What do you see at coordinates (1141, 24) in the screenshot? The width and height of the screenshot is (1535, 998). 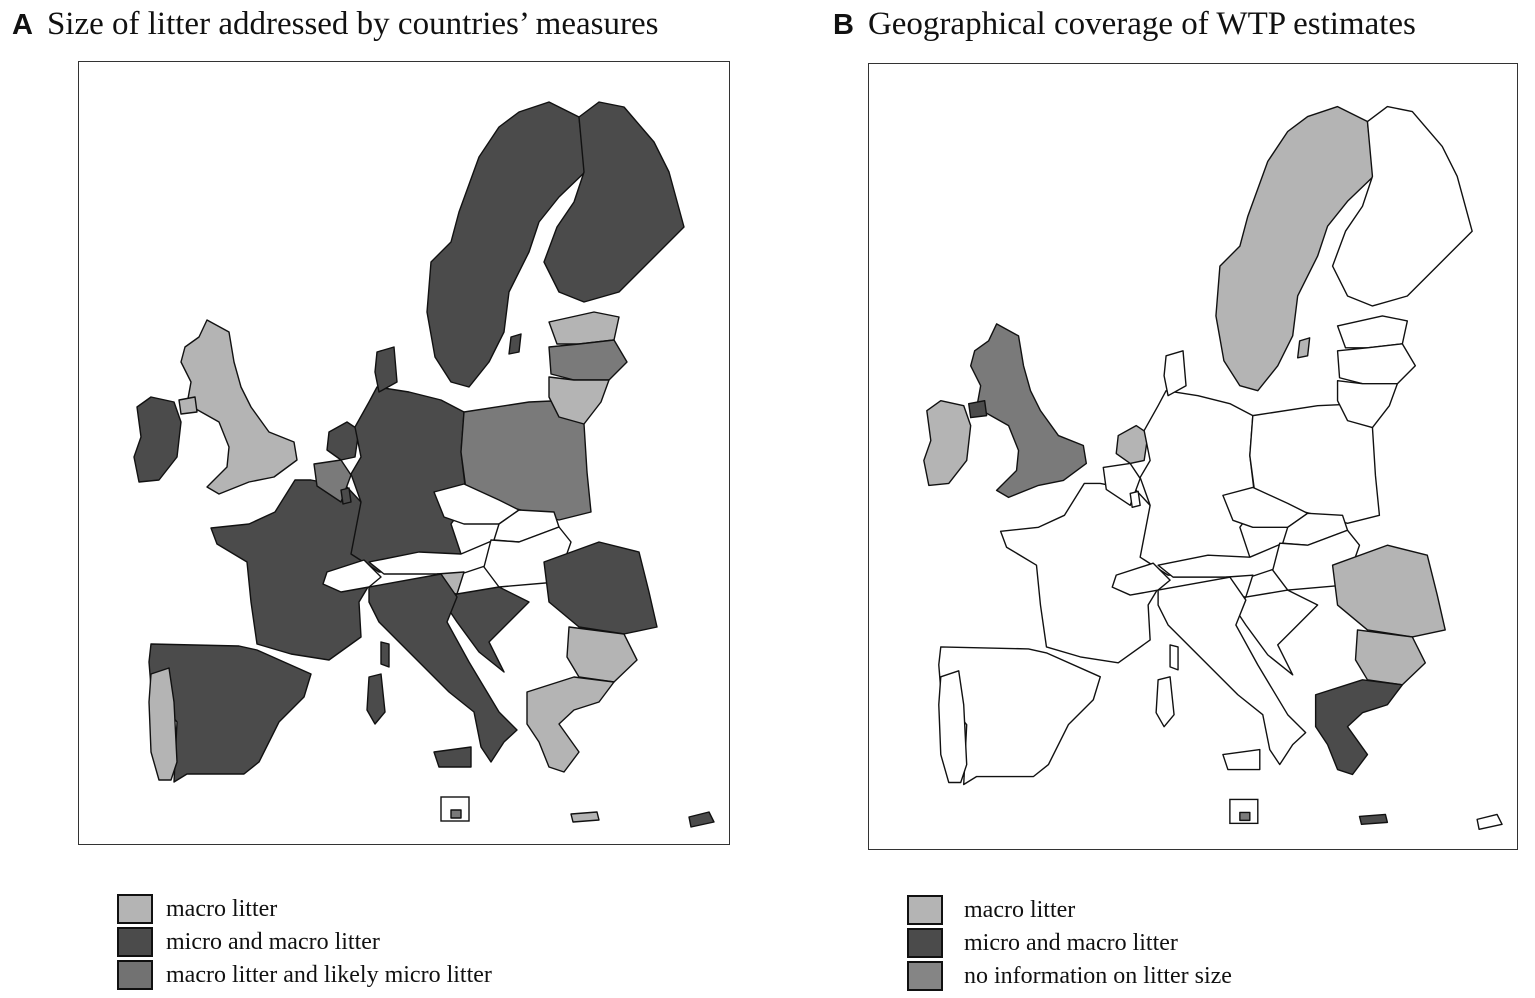 I see `panel-b-title: Geographical coverage of WTP estimates` at bounding box center [1141, 24].